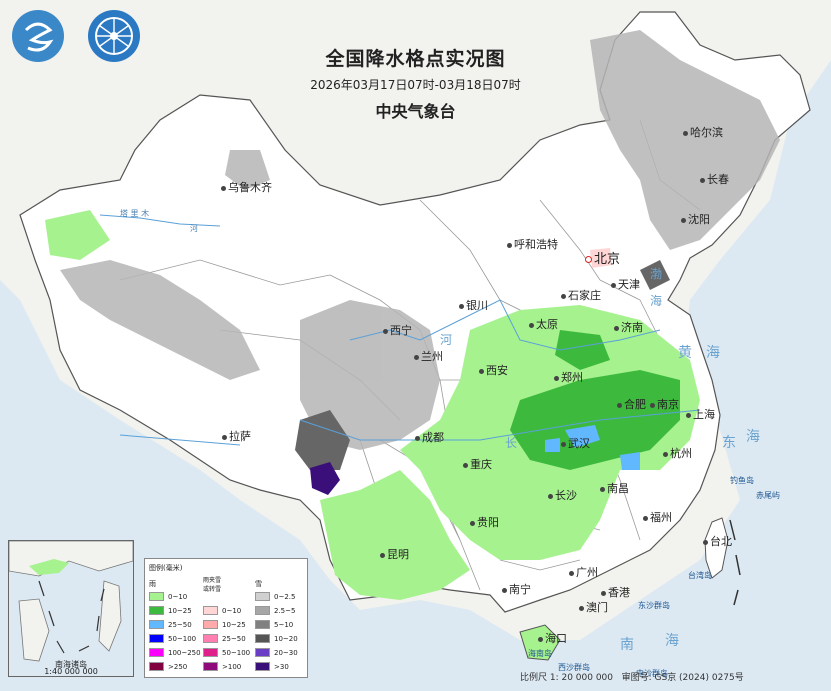  What do you see at coordinates (446, 340) in the screenshot?
I see `yellow-river-label: 河` at bounding box center [446, 340].